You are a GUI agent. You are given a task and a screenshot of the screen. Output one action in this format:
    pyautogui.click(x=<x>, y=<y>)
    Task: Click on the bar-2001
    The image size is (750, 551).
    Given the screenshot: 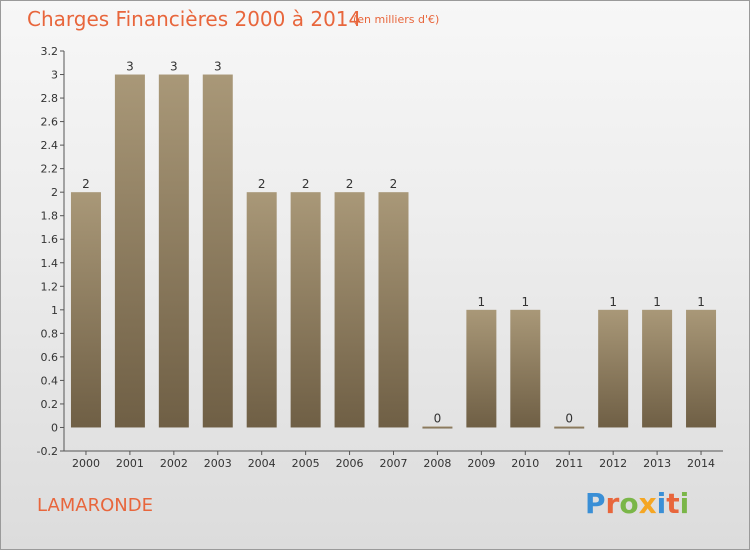 What is the action you would take?
    pyautogui.click(x=129, y=251)
    